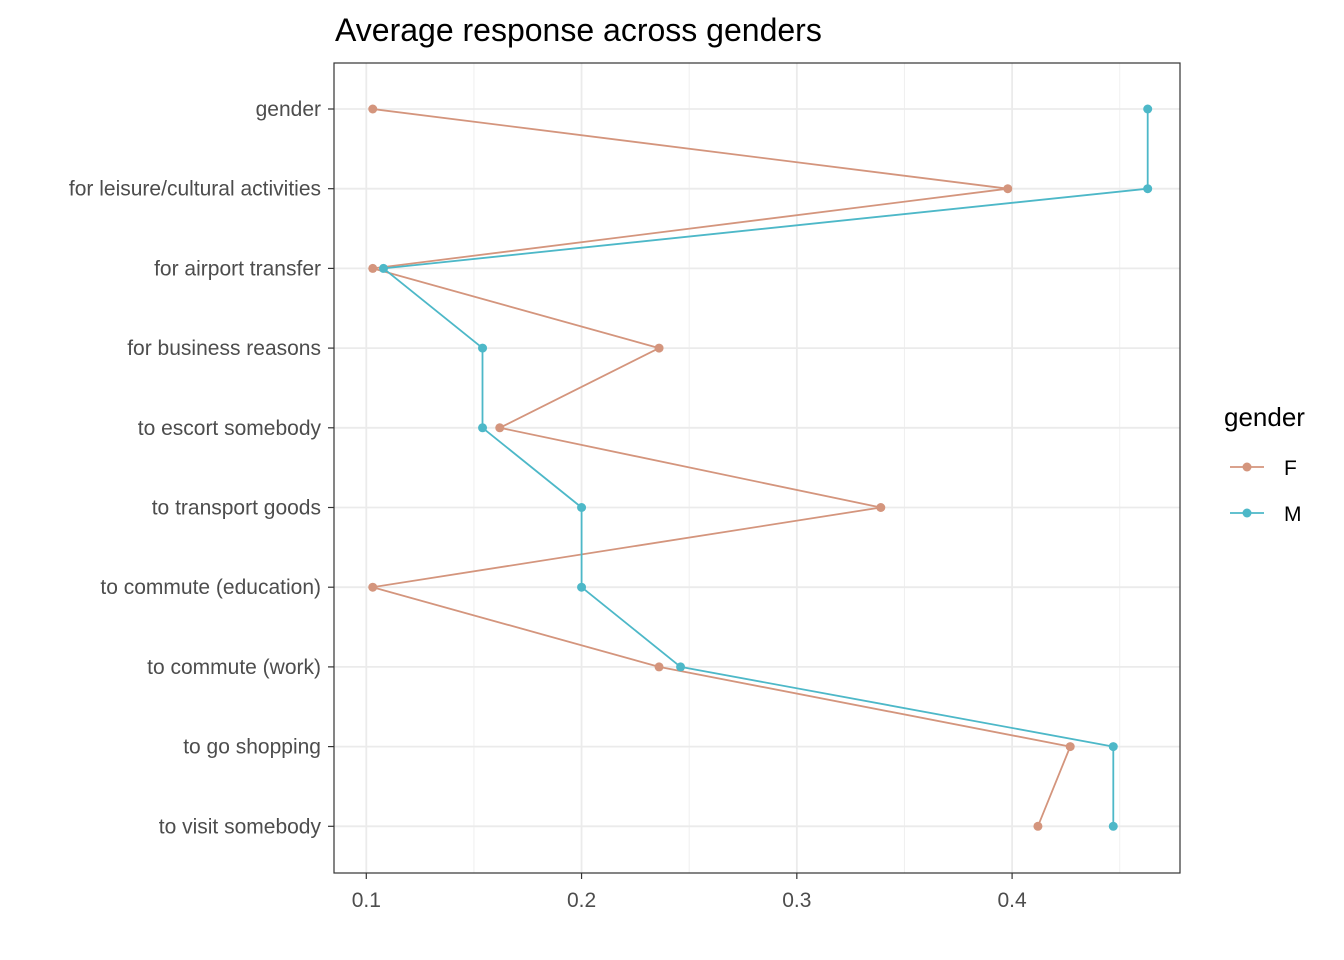 The width and height of the screenshot is (1344, 960). What do you see at coordinates (581, 900) in the screenshot?
I see `x-tick-label: 0.2` at bounding box center [581, 900].